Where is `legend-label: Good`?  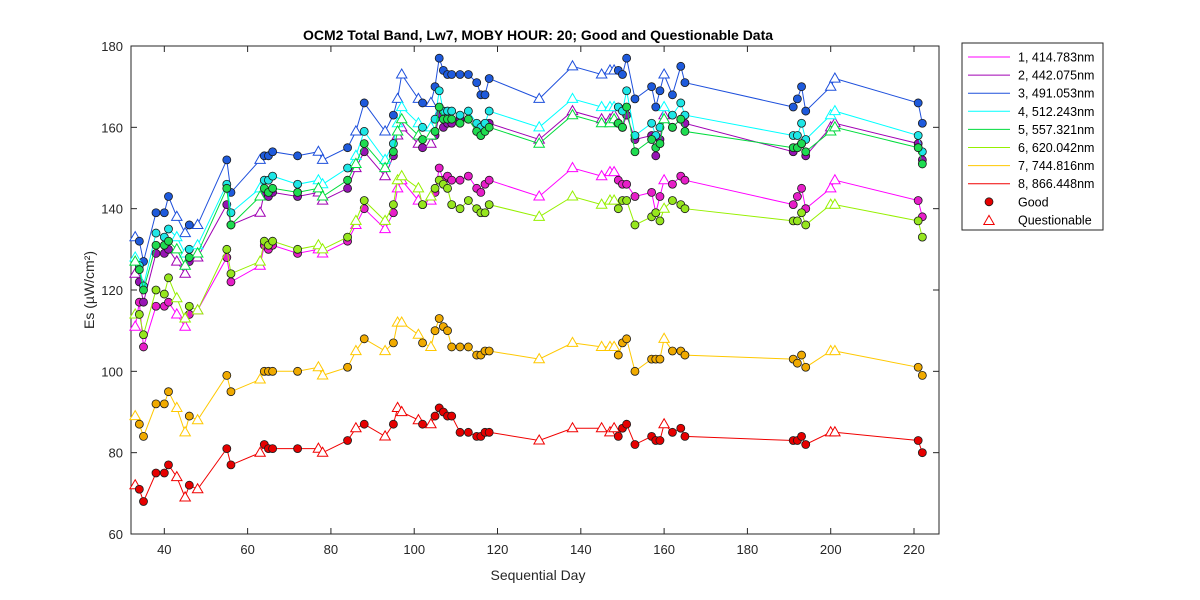
legend-label: Good is located at coordinates (1033, 202).